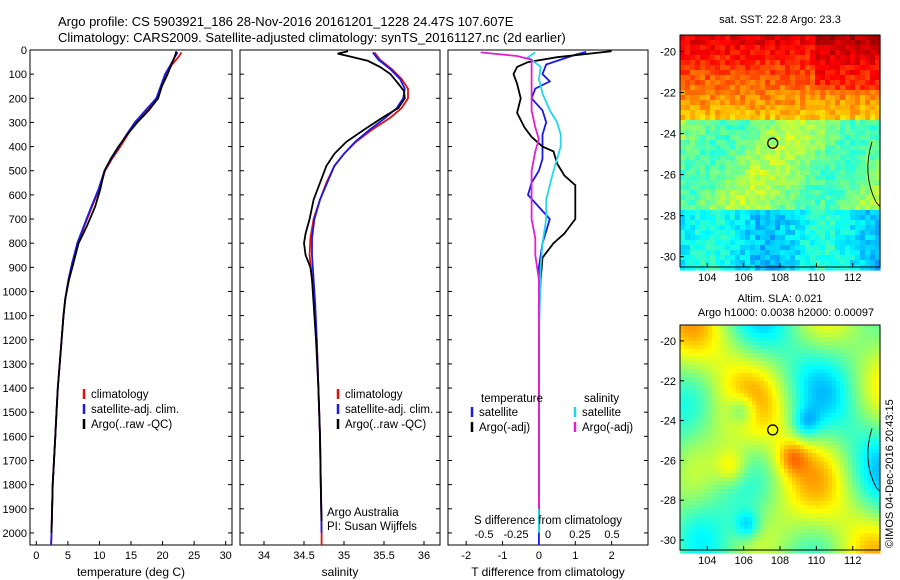  Describe the element at coordinates (786, 313) in the screenshot. I see `map-title: Argo h1000: 0.0038 h2000: 0.00097` at that location.